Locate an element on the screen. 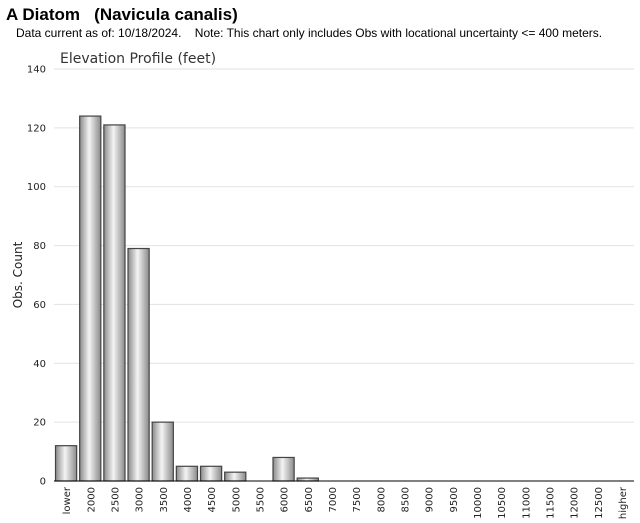 The width and height of the screenshot is (640, 523). y-axis-label: Obs. Count is located at coordinates (18, 274).